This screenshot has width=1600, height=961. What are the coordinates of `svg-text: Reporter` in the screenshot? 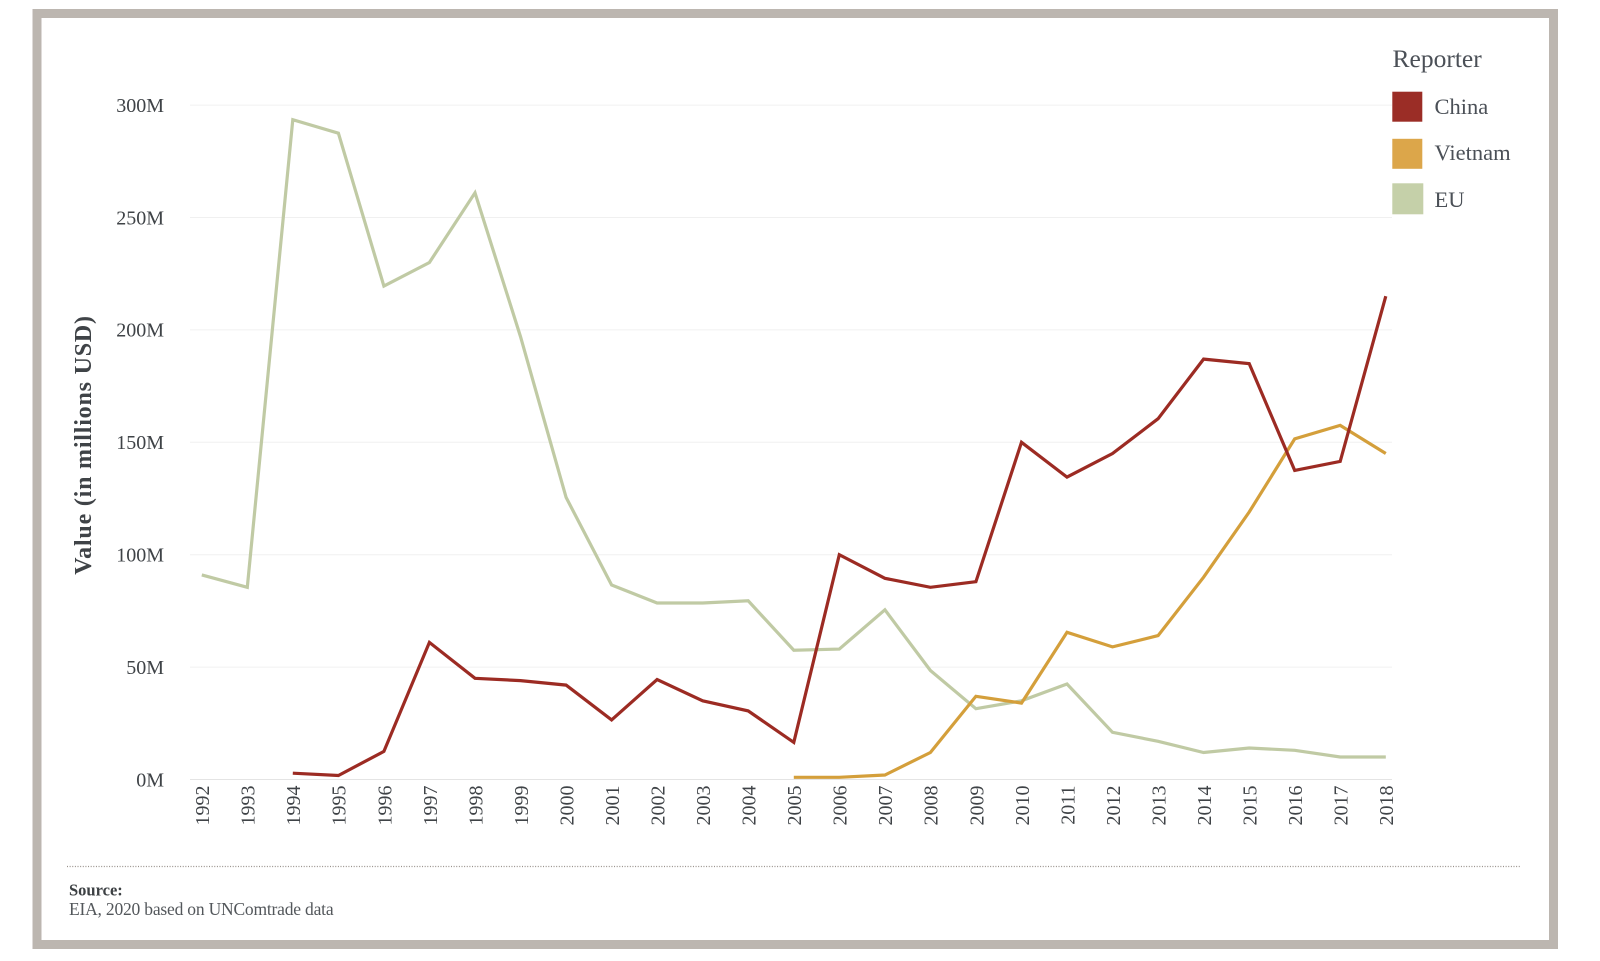 It's located at (1438, 58).